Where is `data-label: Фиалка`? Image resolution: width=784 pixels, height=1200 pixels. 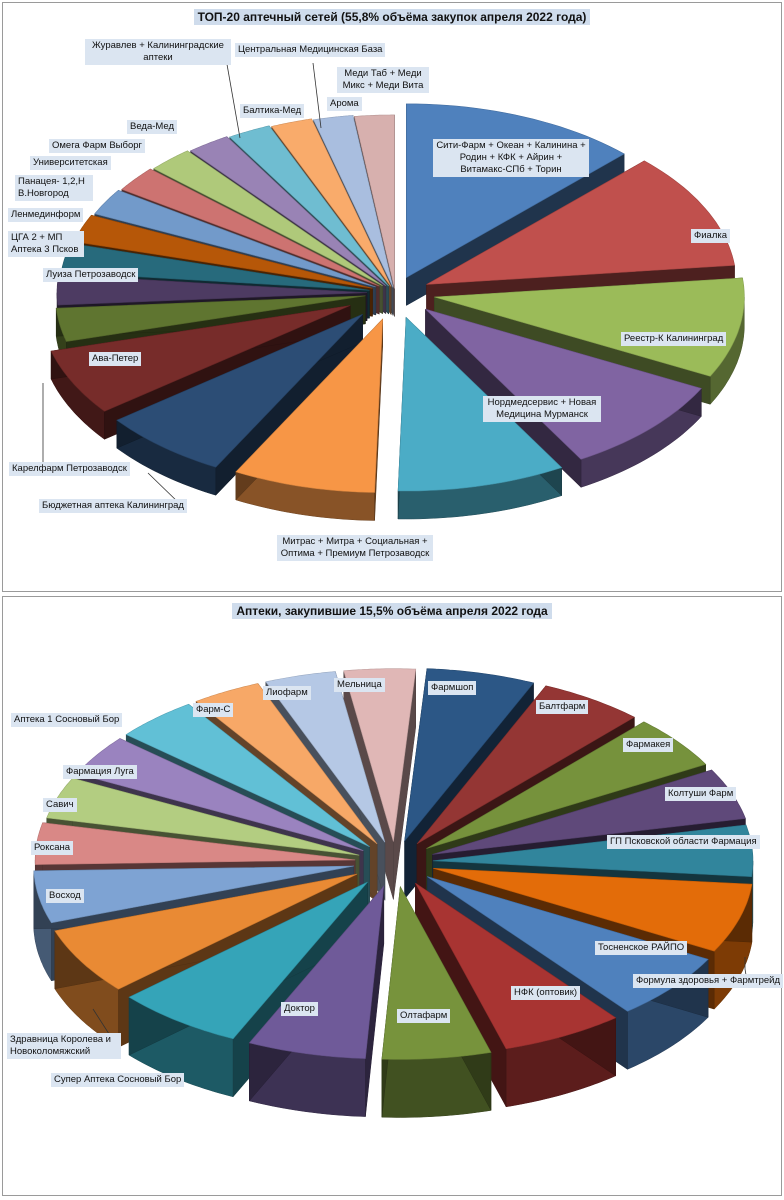 data-label: Фиалка is located at coordinates (711, 236).